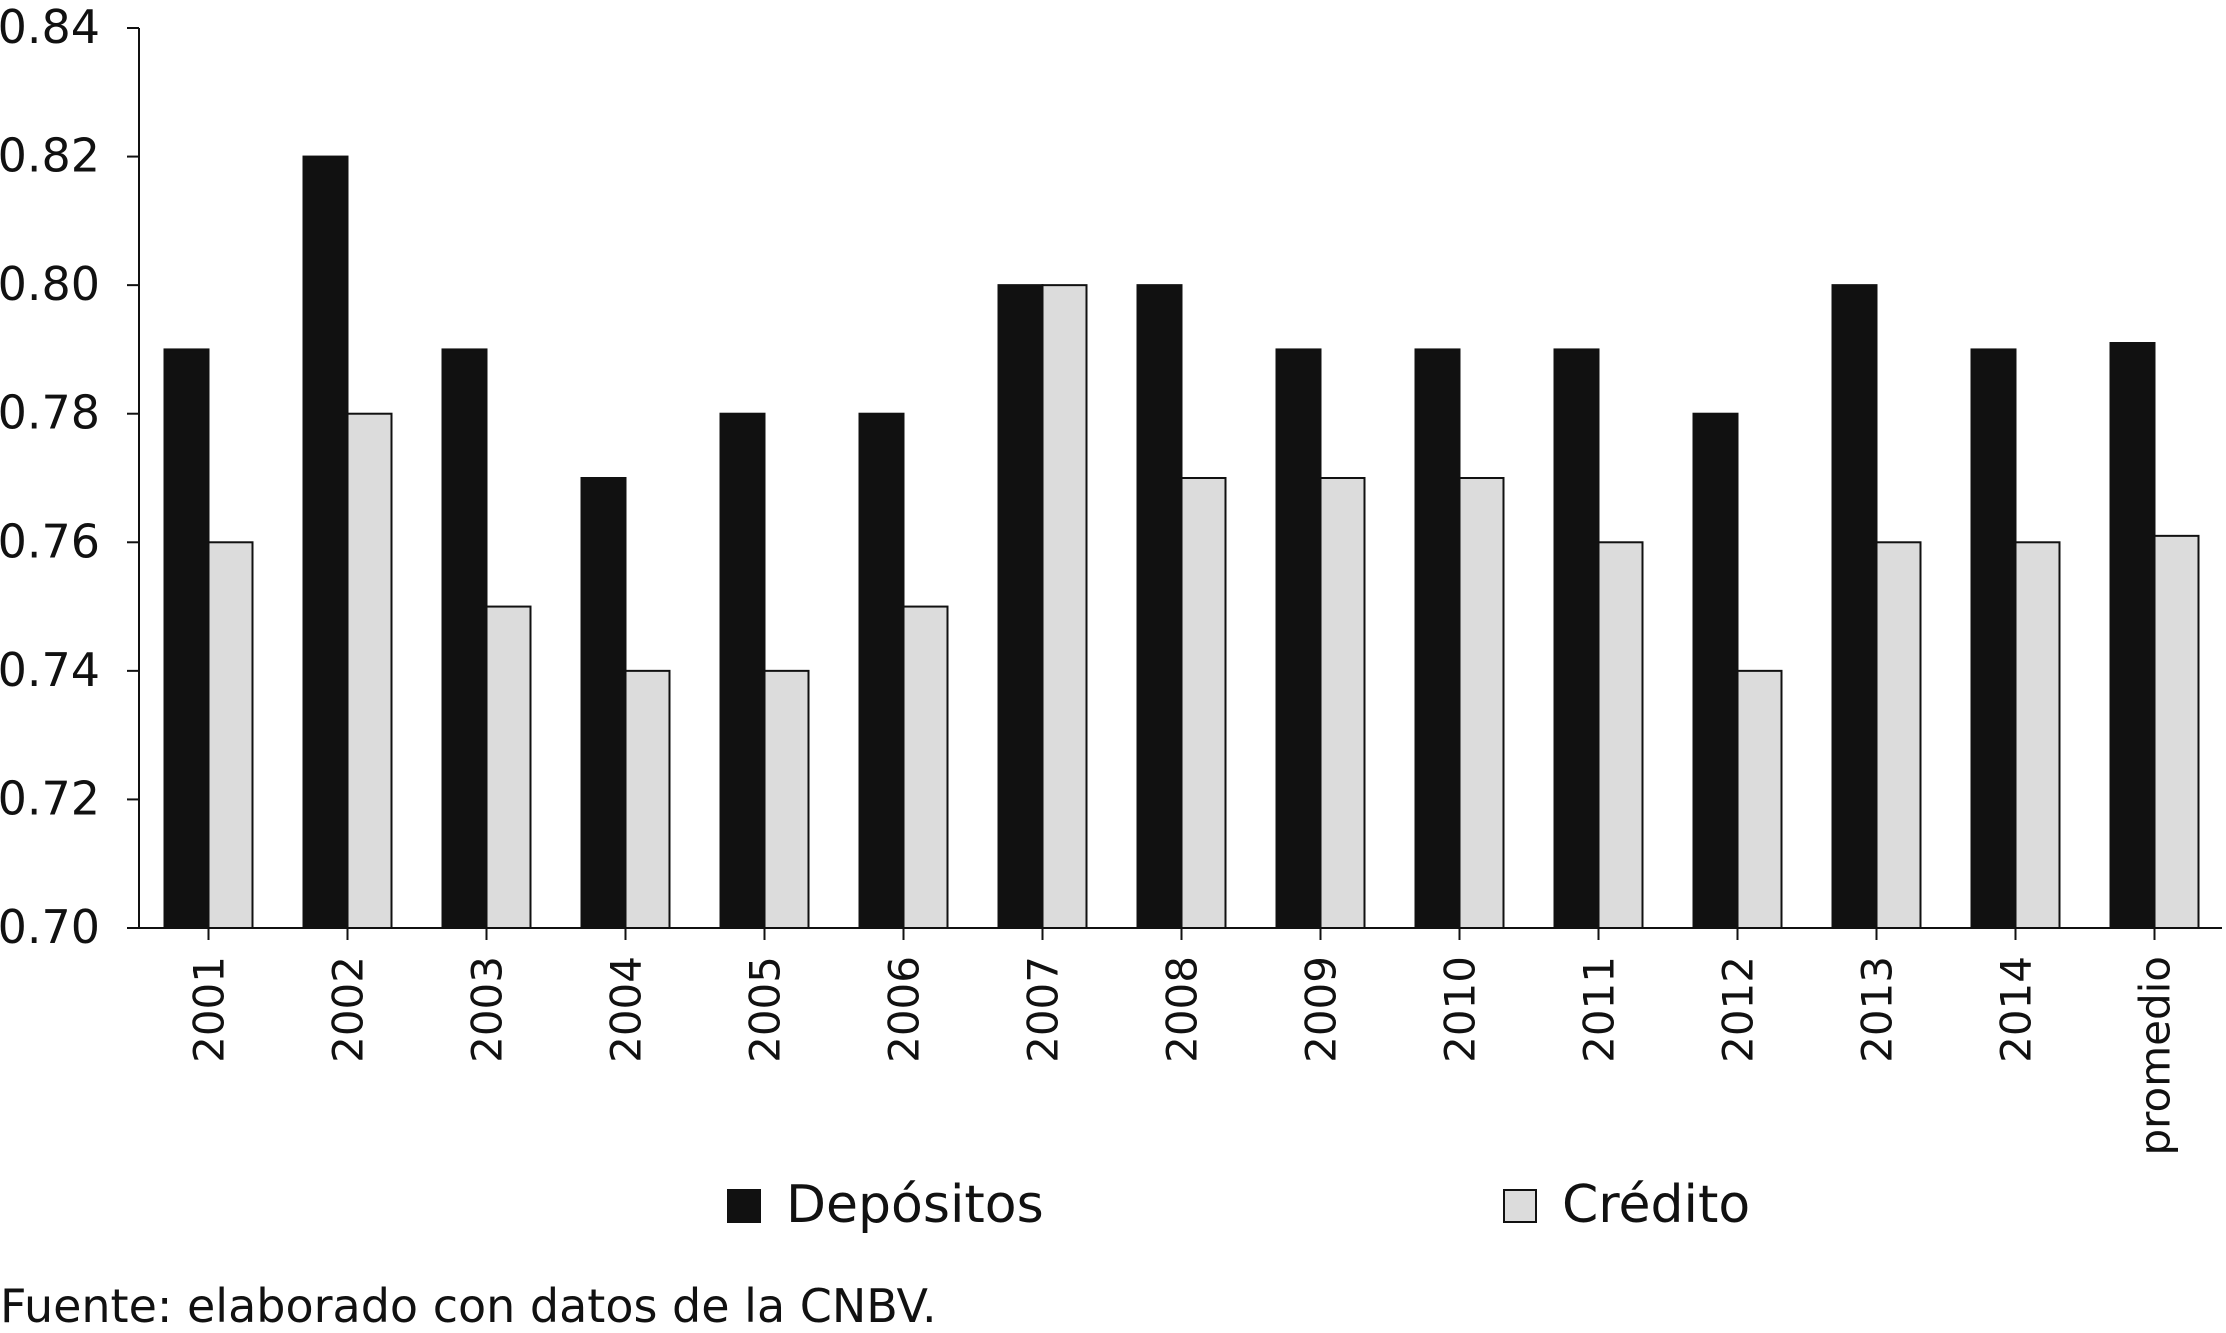  I want to click on bar-credito-2010, so click(1481, 703).